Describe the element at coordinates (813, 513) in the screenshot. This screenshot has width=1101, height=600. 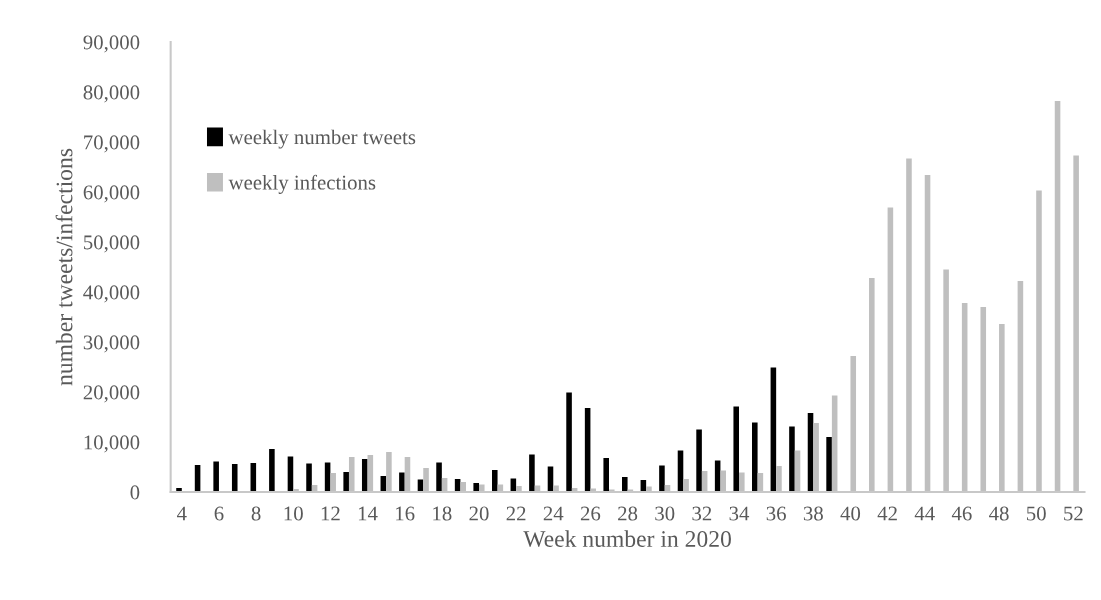
I see `x-tick-label: 38` at that location.